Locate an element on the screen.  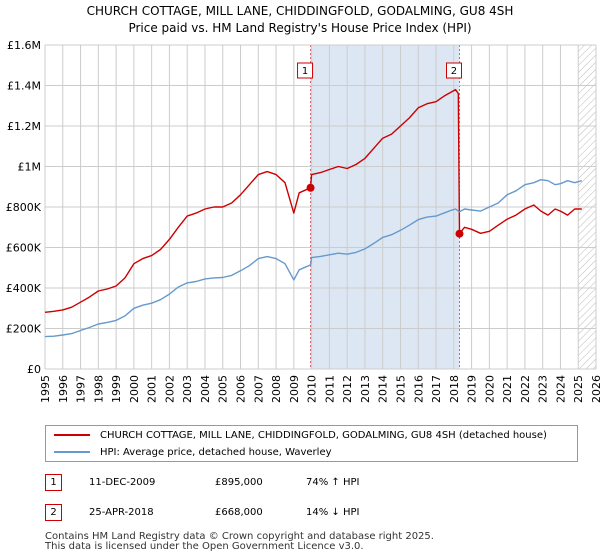
marker-badge-label-1: 1 is located at coordinates (305, 71).